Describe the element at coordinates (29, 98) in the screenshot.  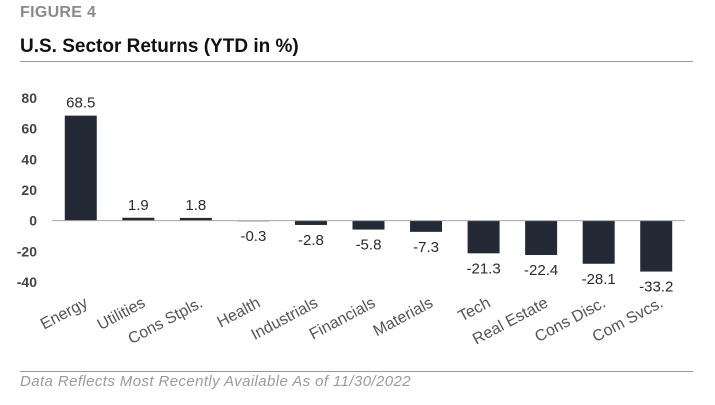
I see `y-tick-label: 80` at that location.